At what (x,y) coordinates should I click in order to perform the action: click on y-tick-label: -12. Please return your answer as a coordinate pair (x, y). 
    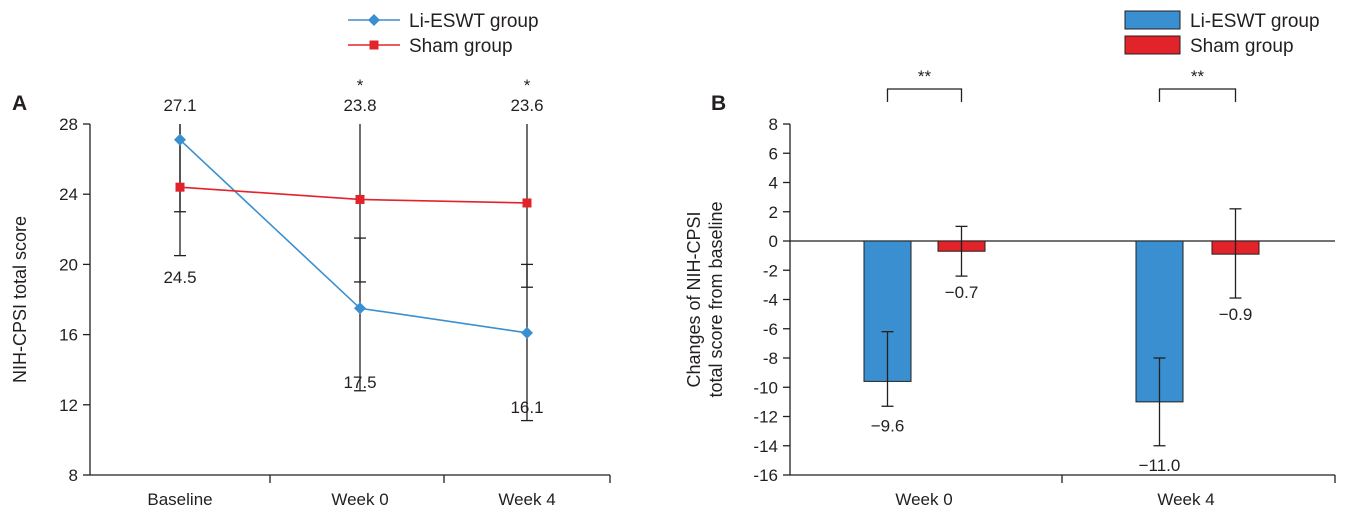
    Looking at the image, I should click on (765, 417).